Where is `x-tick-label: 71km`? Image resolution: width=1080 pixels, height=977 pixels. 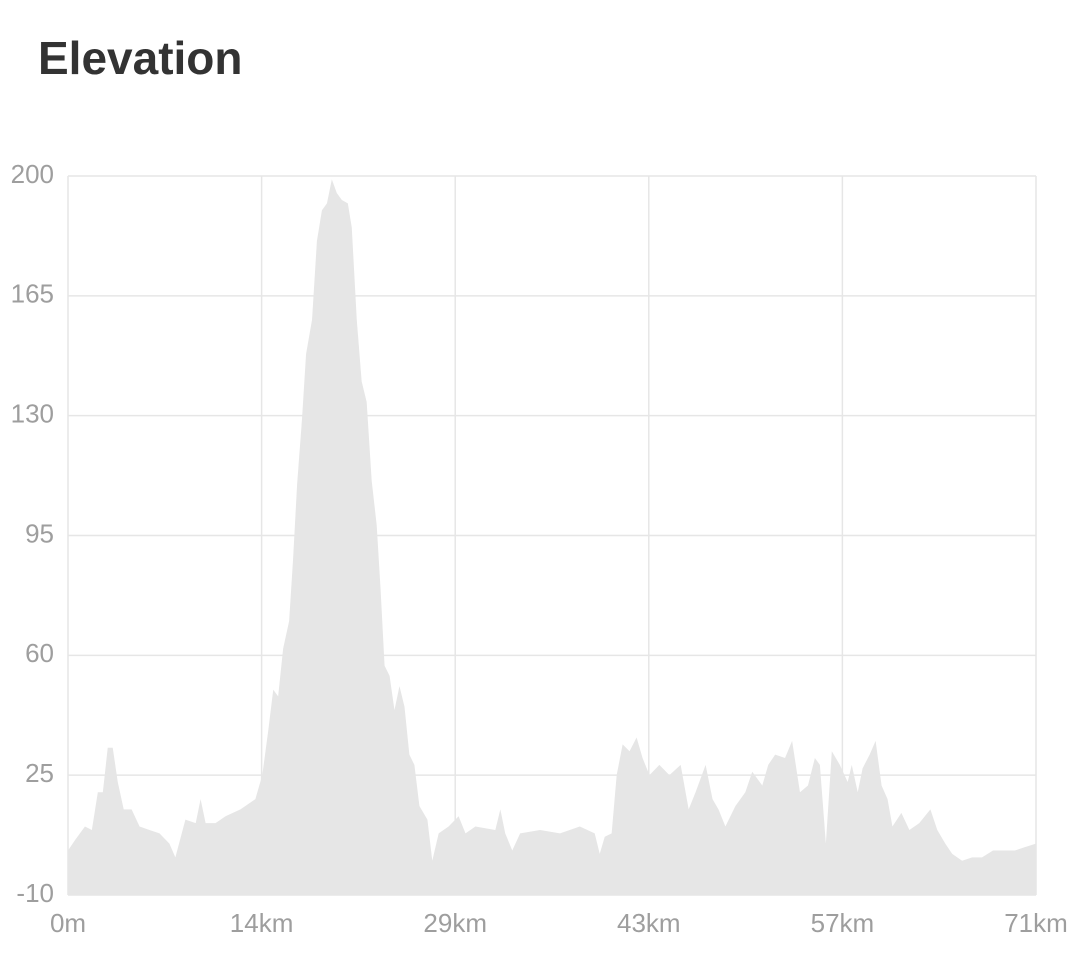 x-tick-label: 71km is located at coordinates (1036, 923).